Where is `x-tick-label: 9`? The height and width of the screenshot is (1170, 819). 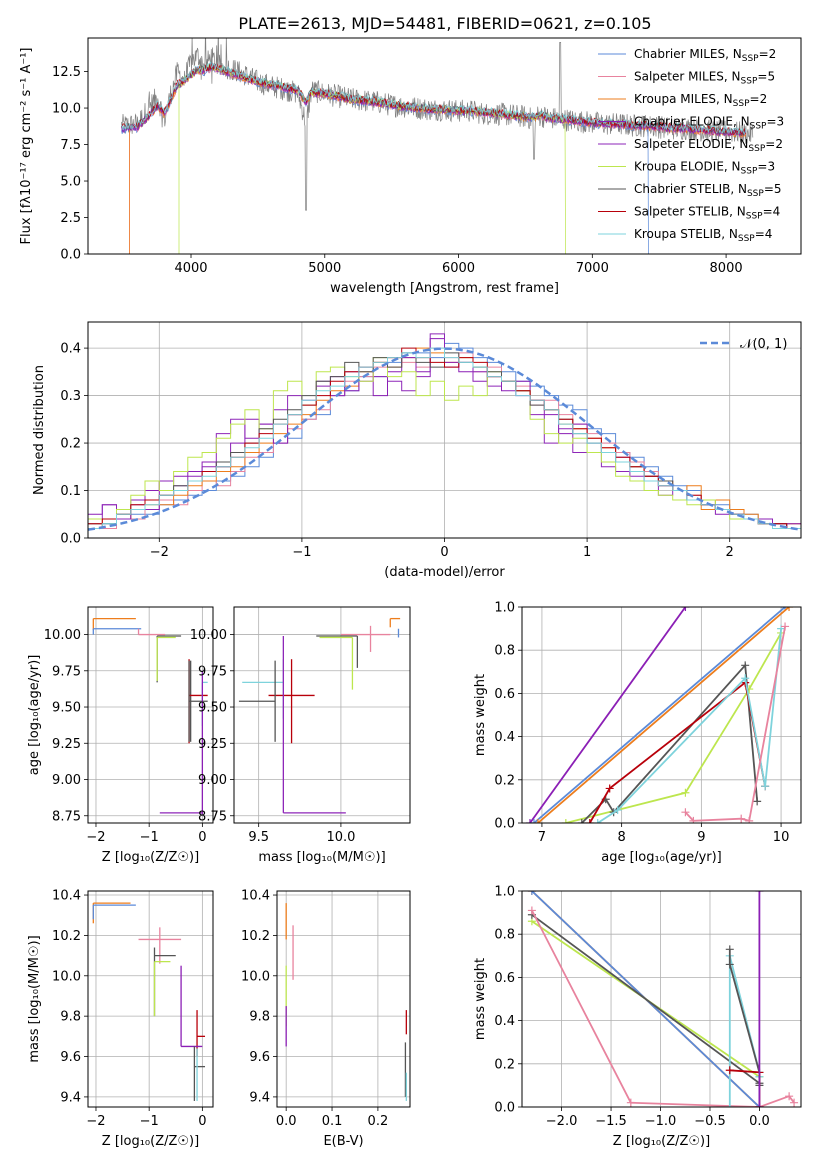 x-tick-label: 9 is located at coordinates (701, 837).